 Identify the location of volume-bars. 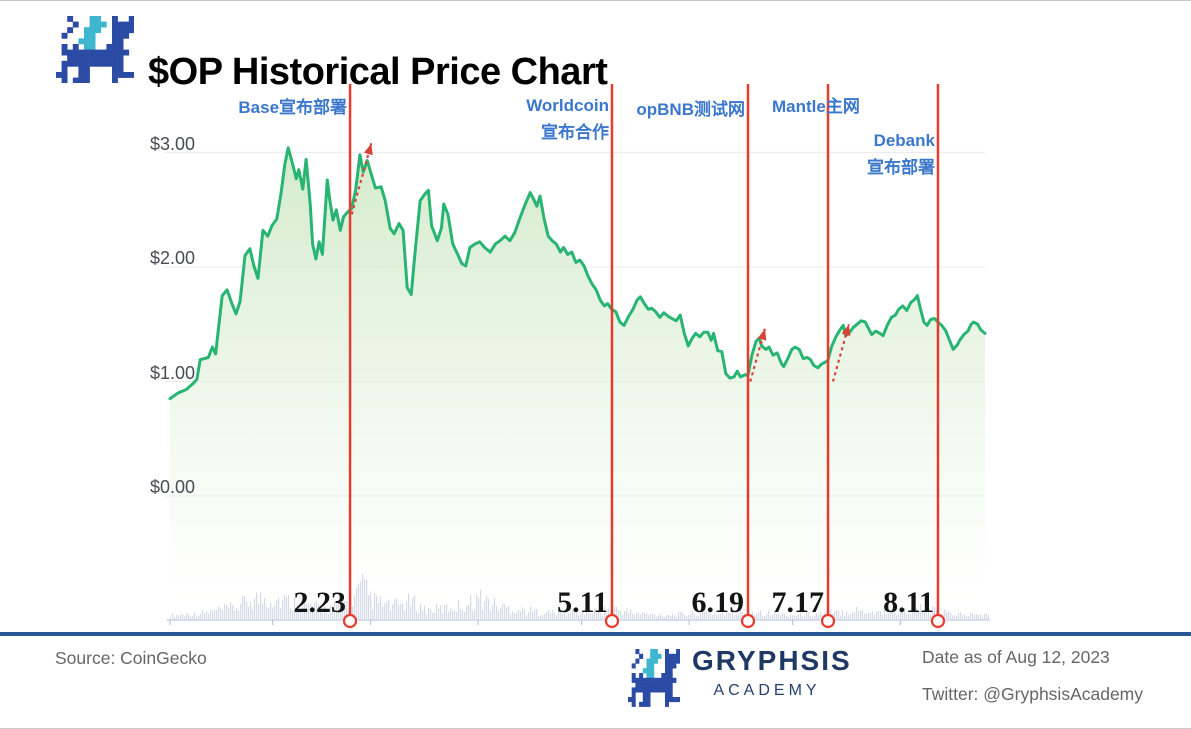
(580, 596).